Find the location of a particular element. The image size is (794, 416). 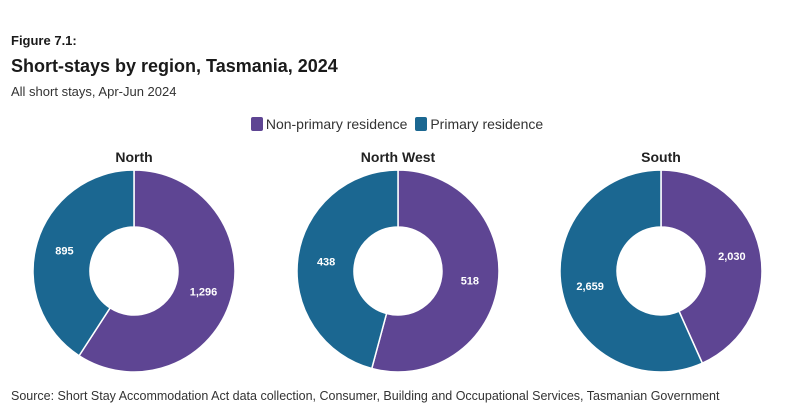

data-label-north-non-primary-residence: 1,296 is located at coordinates (204, 293).